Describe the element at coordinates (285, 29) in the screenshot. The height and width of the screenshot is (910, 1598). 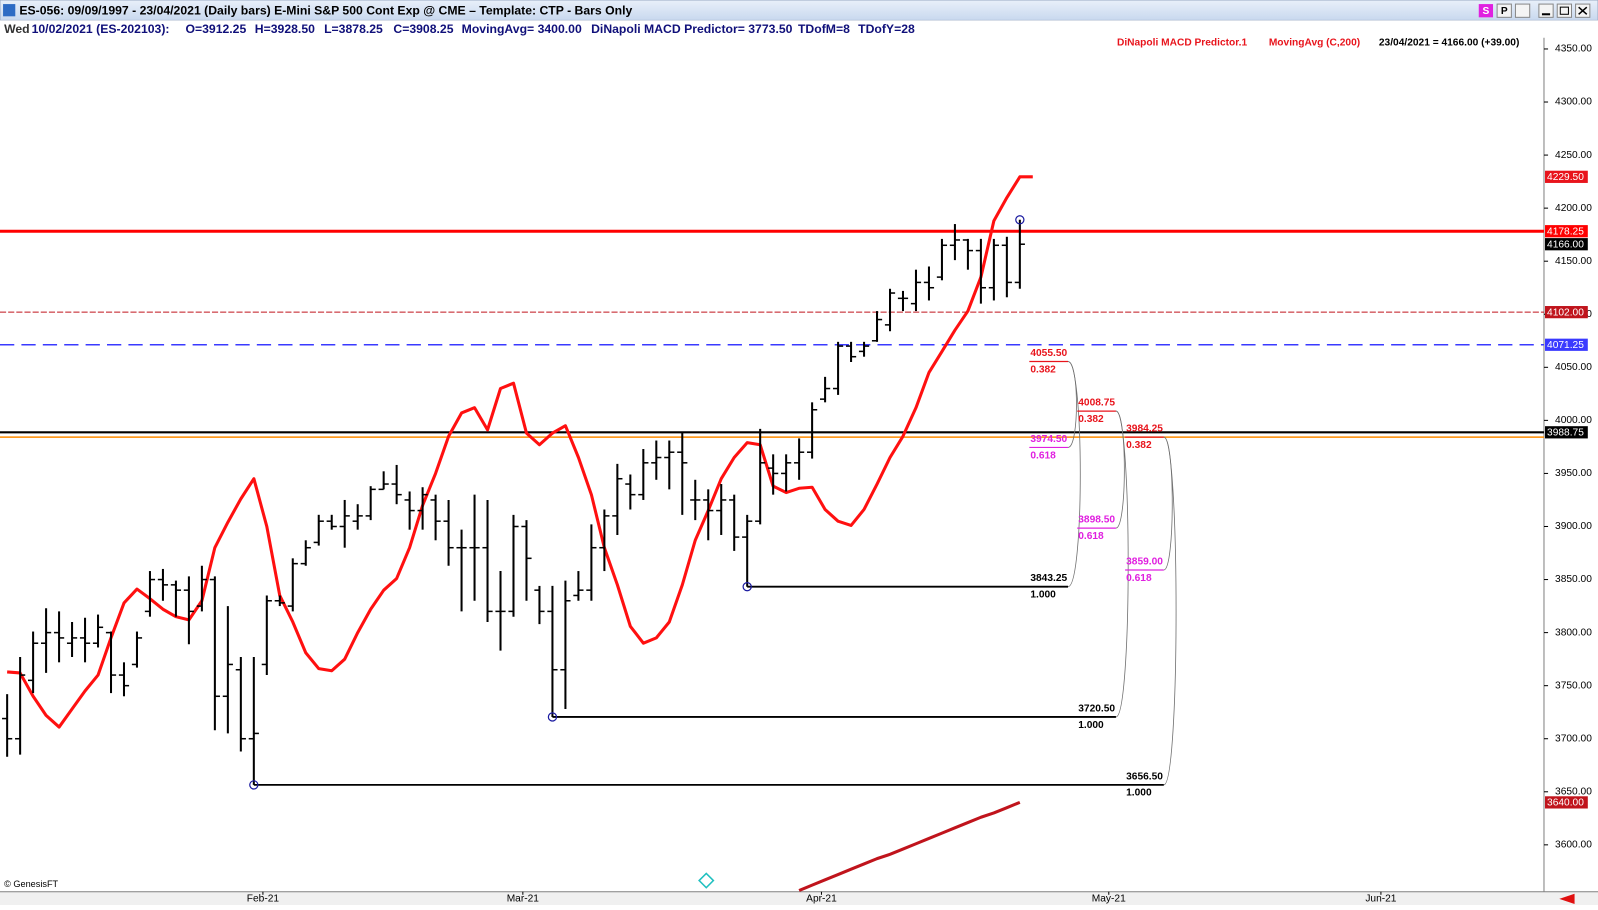
I see `info-item: H=3928.50` at that location.